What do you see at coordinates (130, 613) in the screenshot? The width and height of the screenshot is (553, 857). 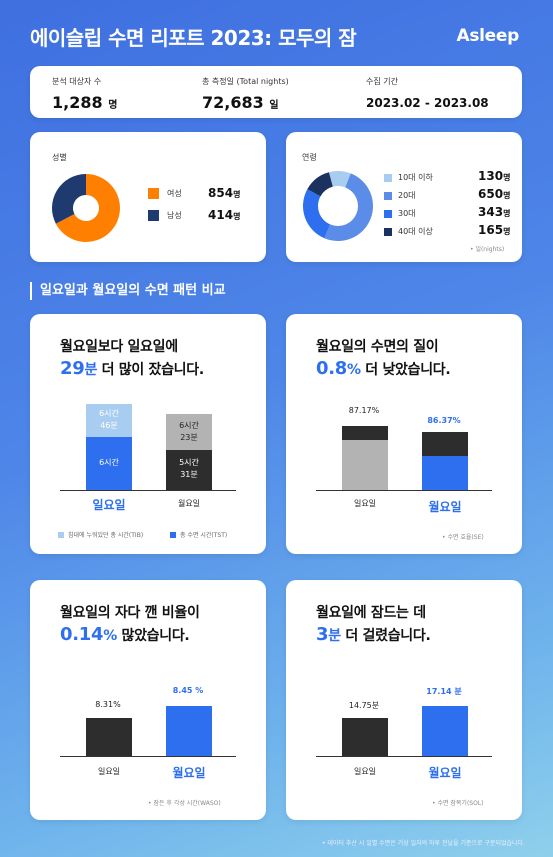 I see `chart-heading-line1: 월요일의 자다 깬 비율이` at bounding box center [130, 613].